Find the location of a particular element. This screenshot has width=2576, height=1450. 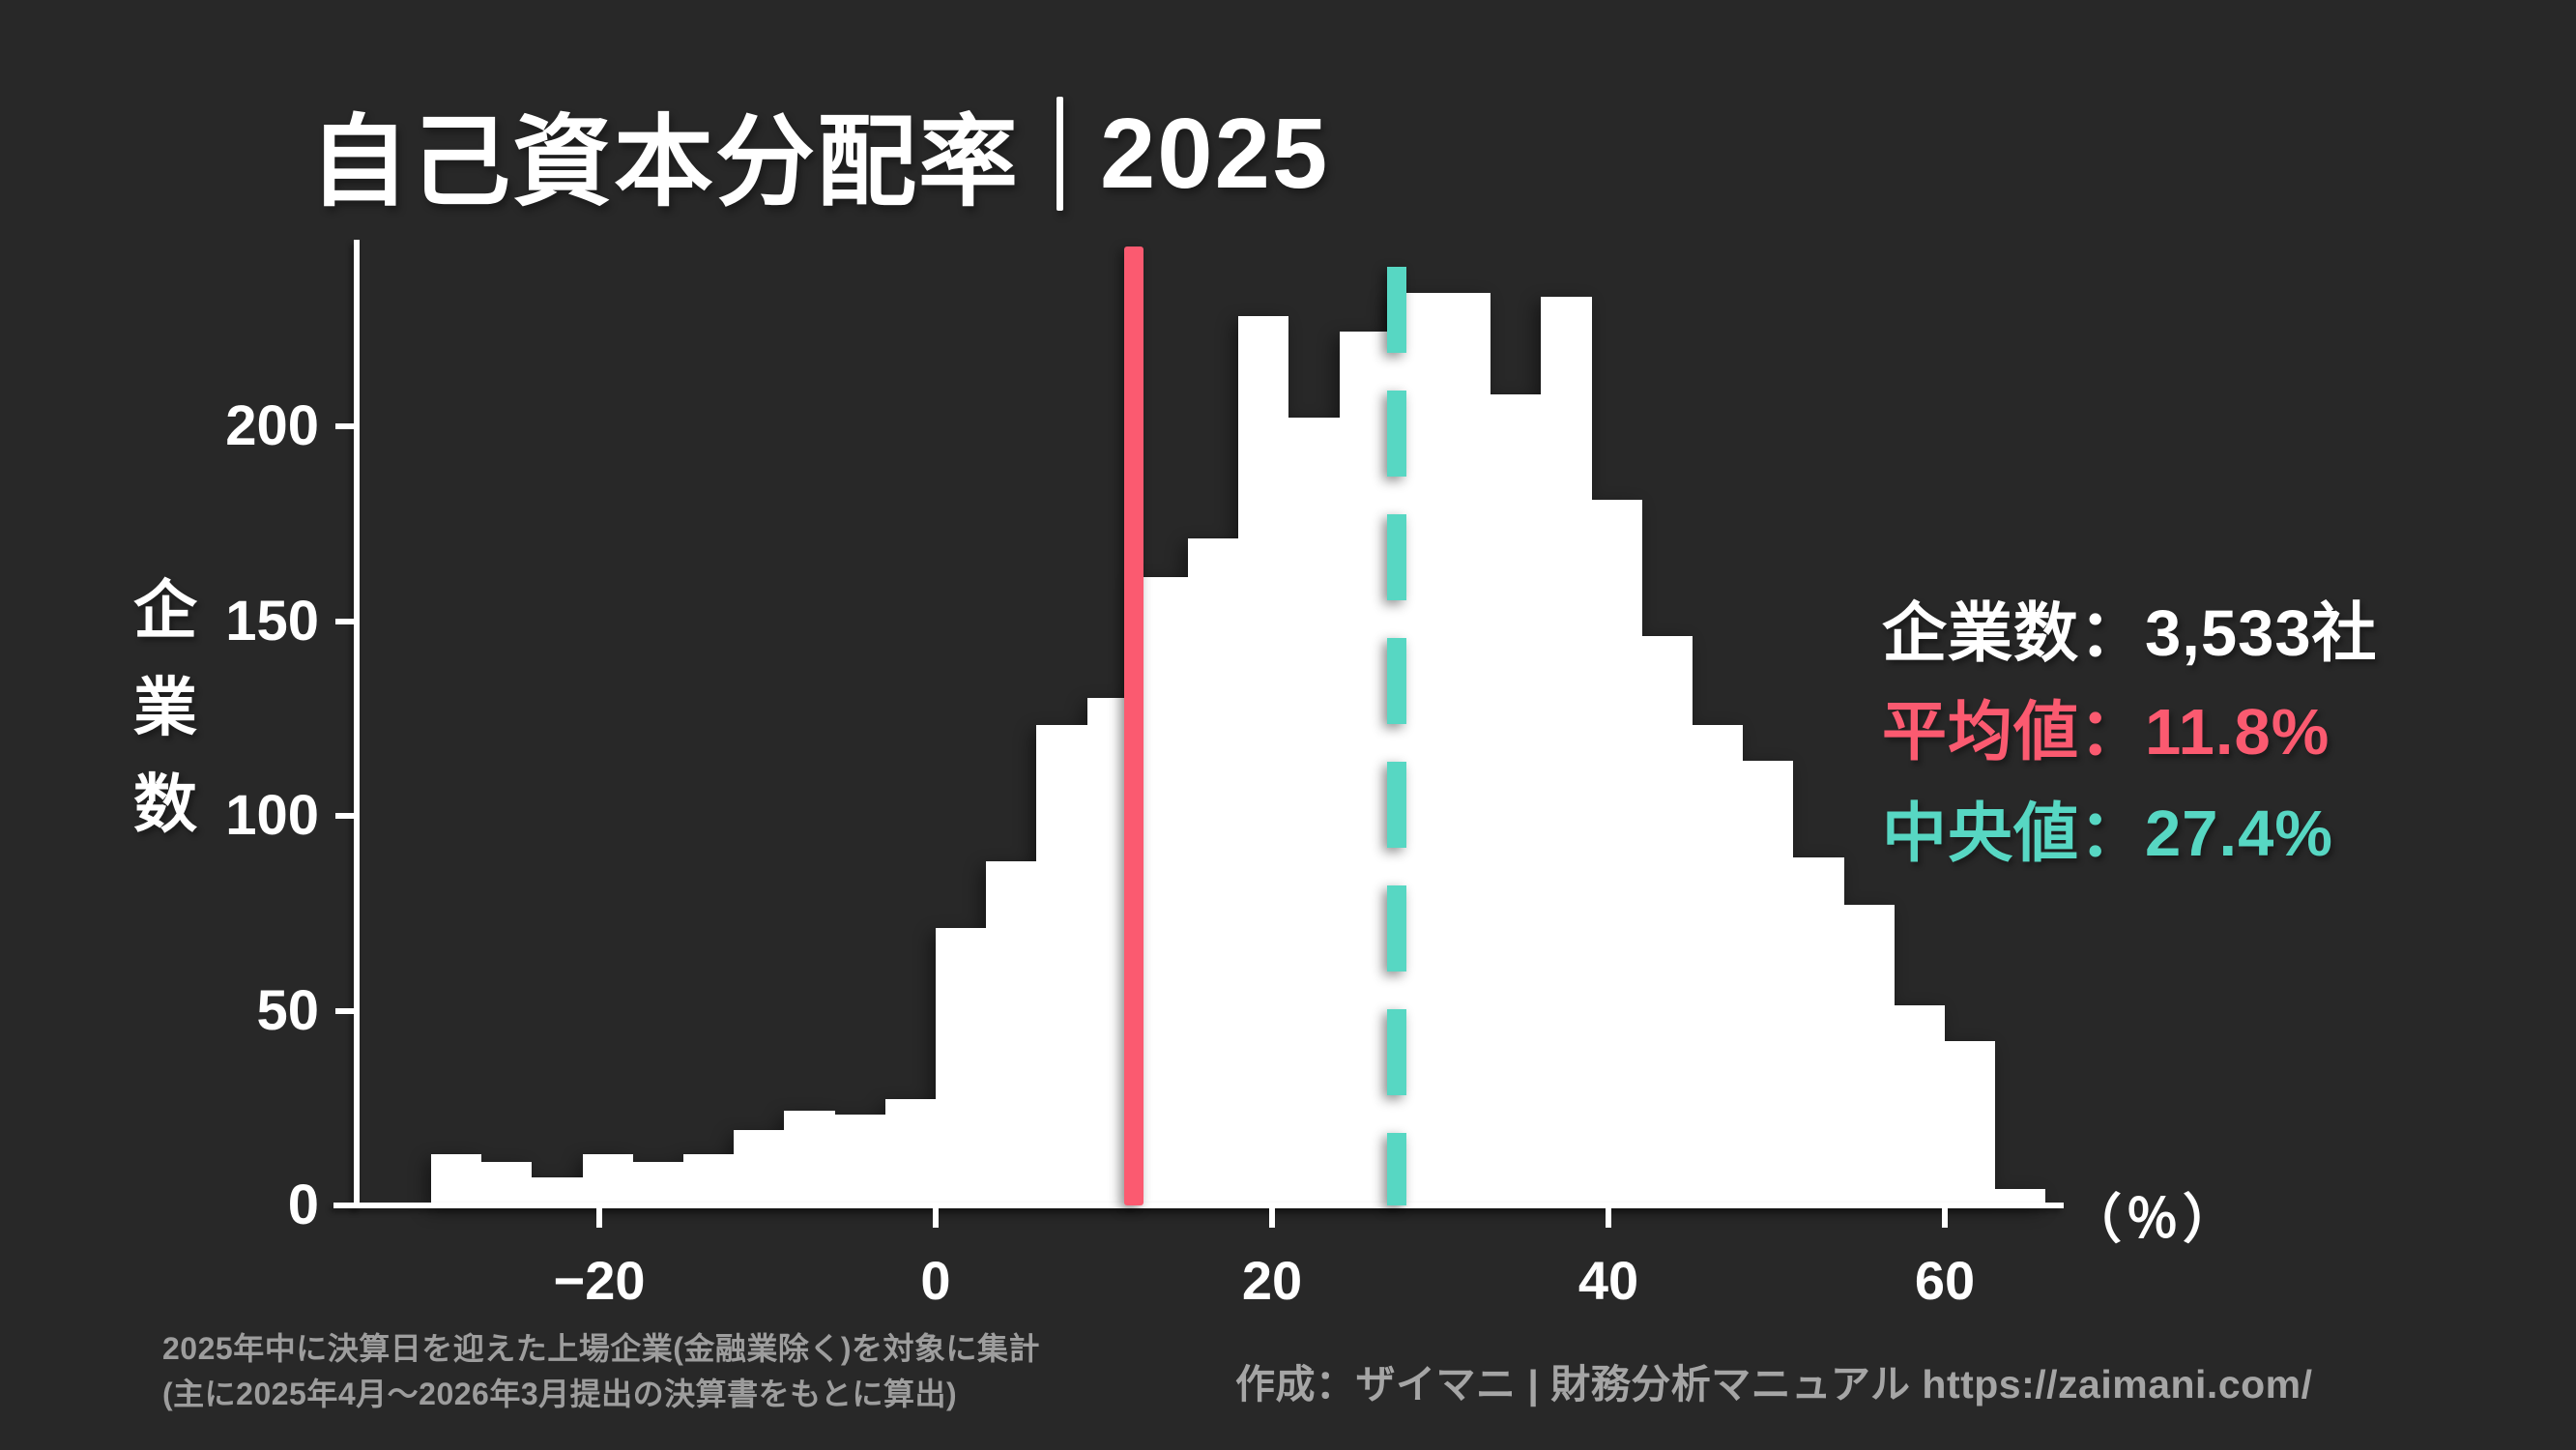

x-tick-label: −20 is located at coordinates (599, 1281).